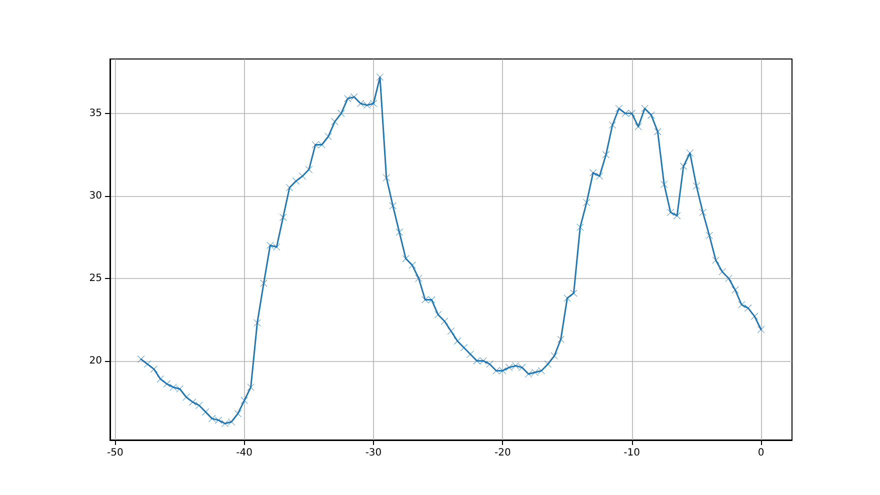  What do you see at coordinates (95, 360) in the screenshot?
I see `y-tick-label: 20` at bounding box center [95, 360].